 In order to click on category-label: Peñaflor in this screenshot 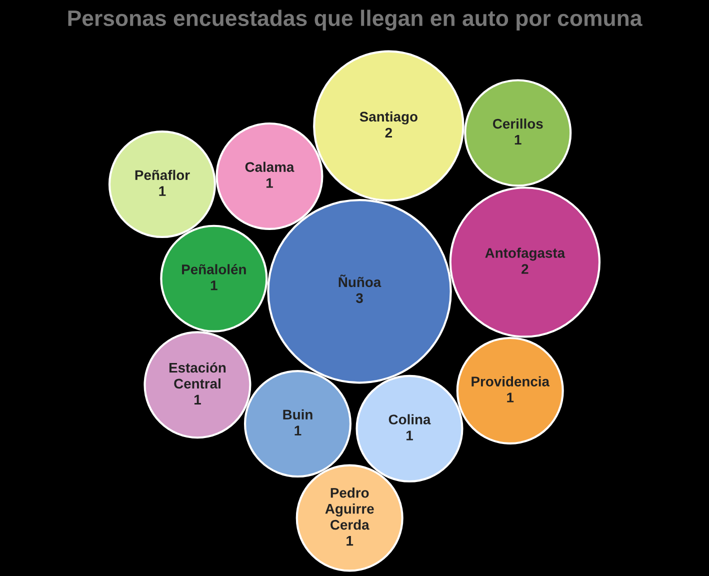, I will do `click(162, 175)`.